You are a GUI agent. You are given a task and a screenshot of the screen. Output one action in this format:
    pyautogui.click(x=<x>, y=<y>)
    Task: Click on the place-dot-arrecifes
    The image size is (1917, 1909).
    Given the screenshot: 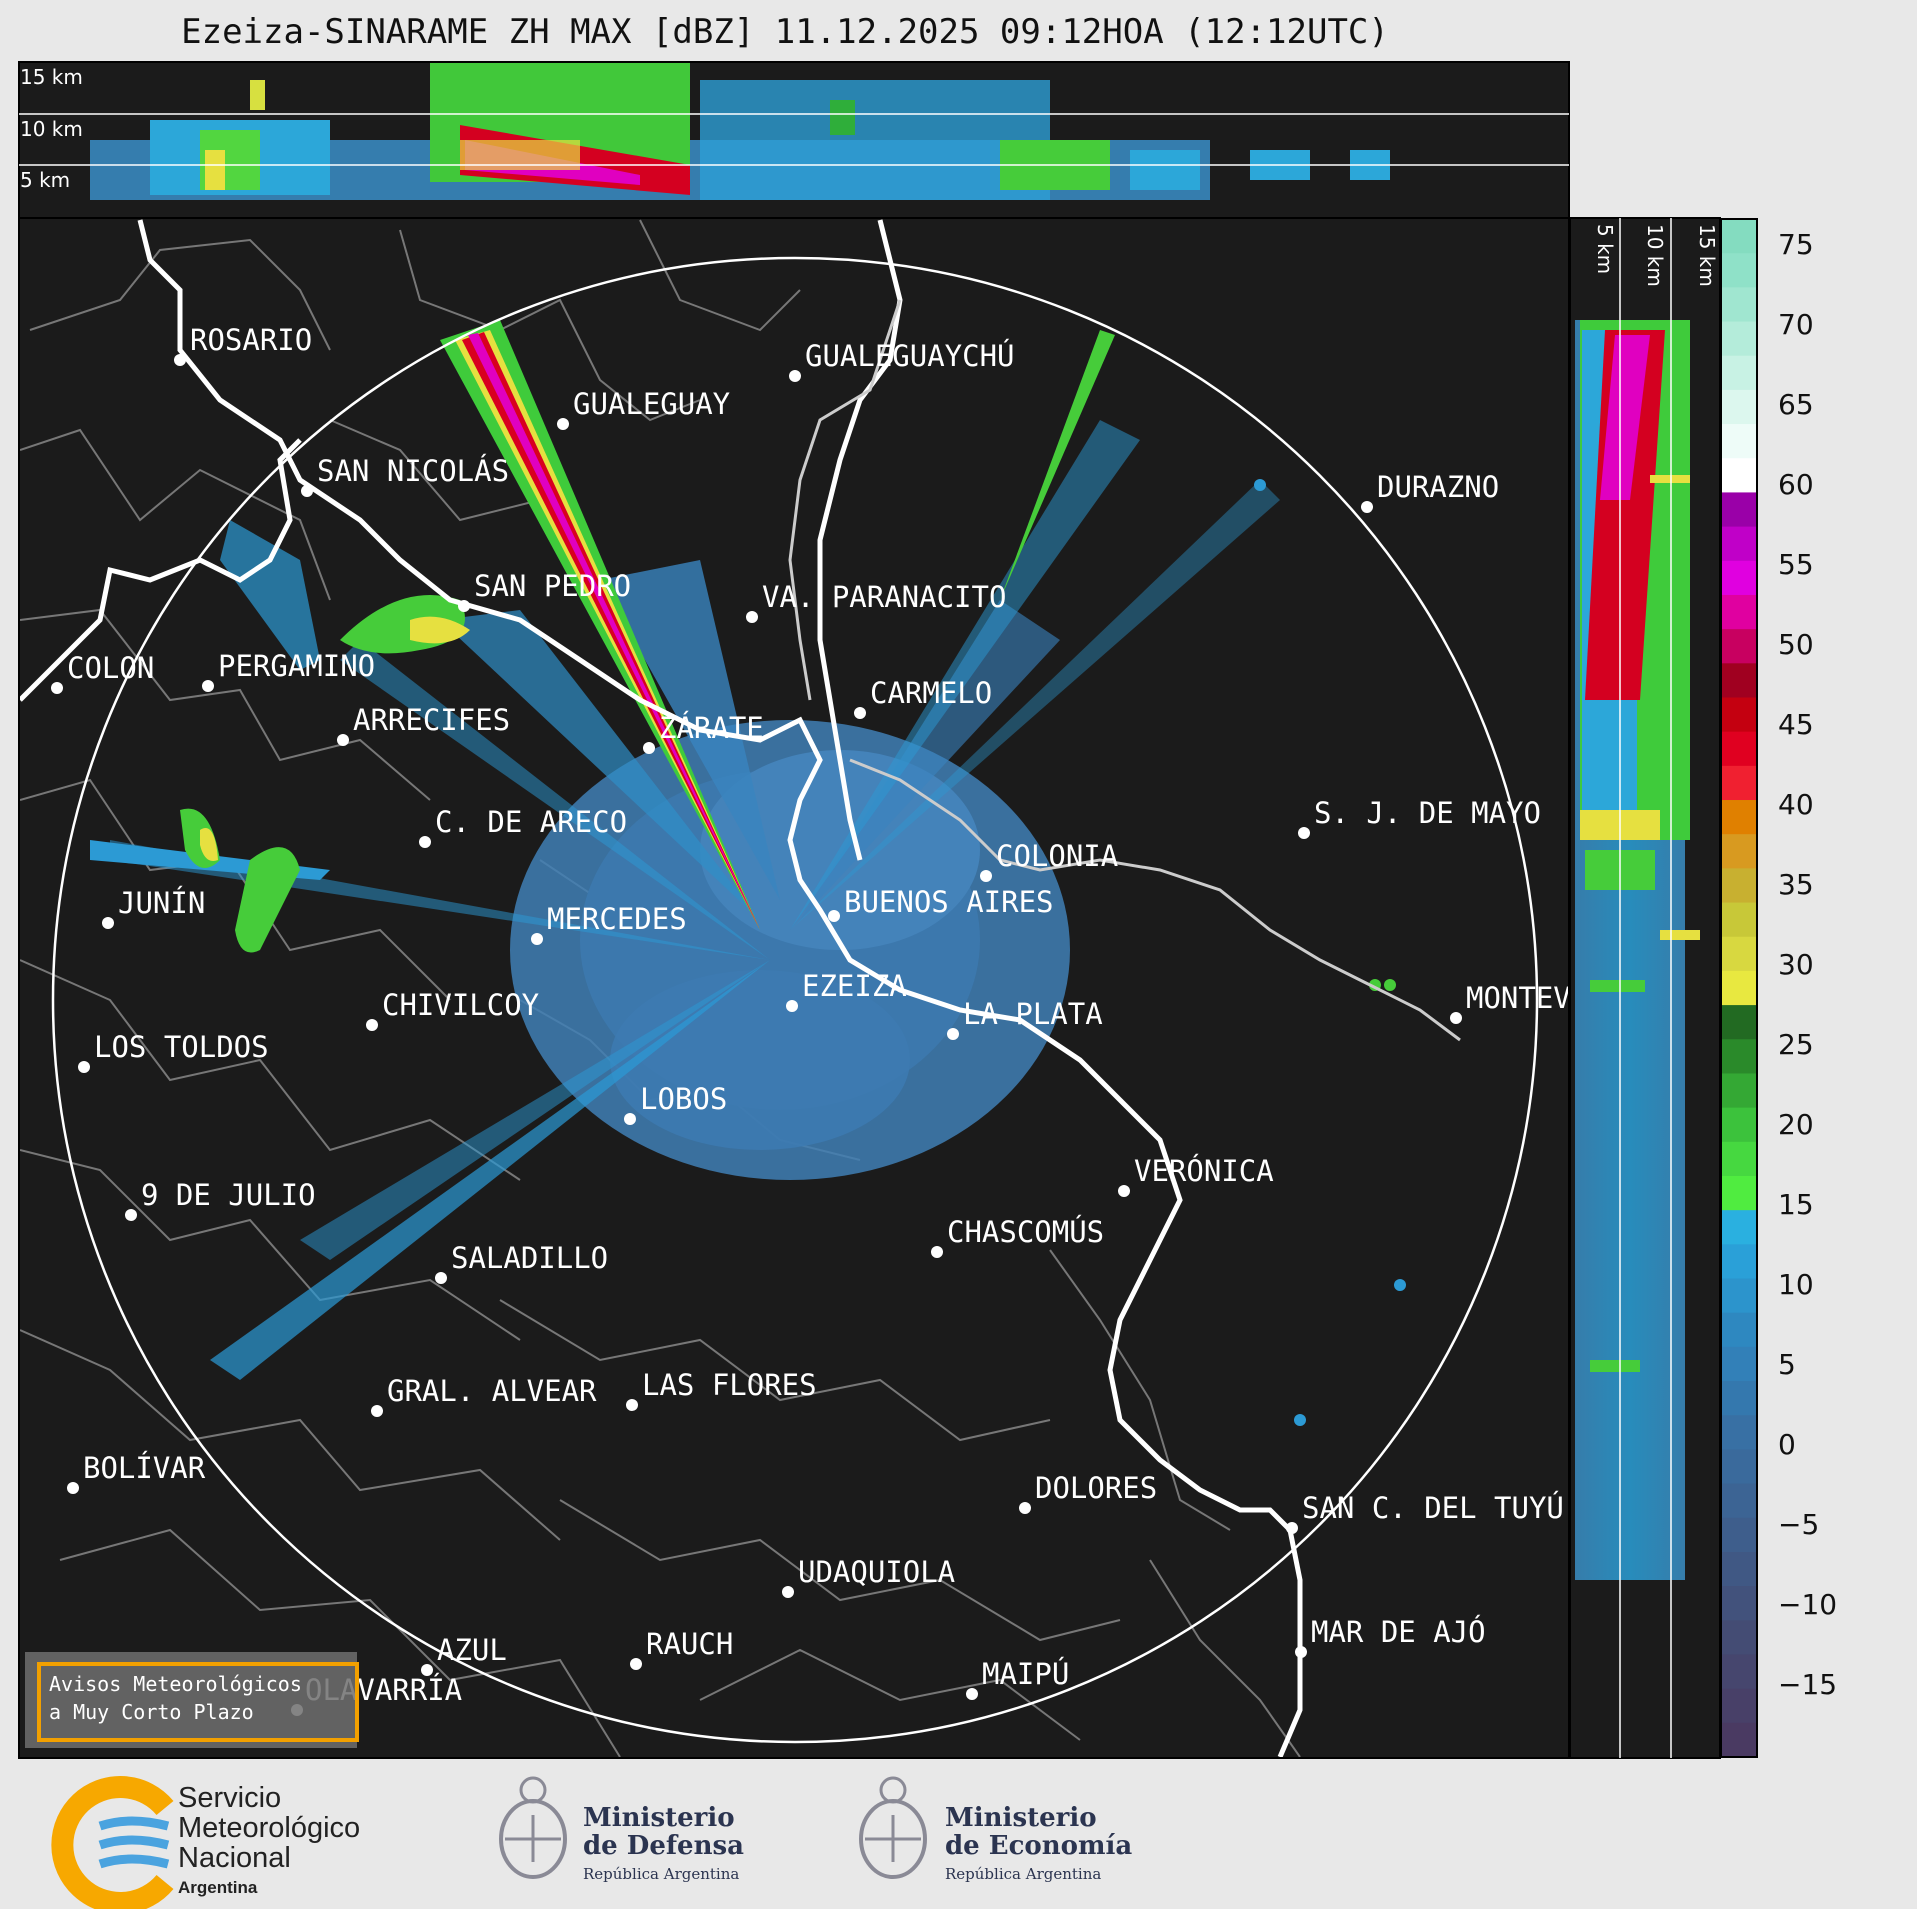 What is the action you would take?
    pyautogui.click(x=343, y=740)
    